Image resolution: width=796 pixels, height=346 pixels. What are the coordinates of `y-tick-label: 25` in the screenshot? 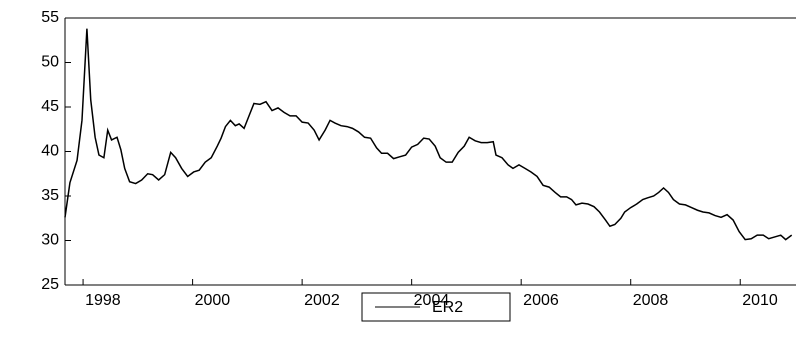 It's located at (50, 284).